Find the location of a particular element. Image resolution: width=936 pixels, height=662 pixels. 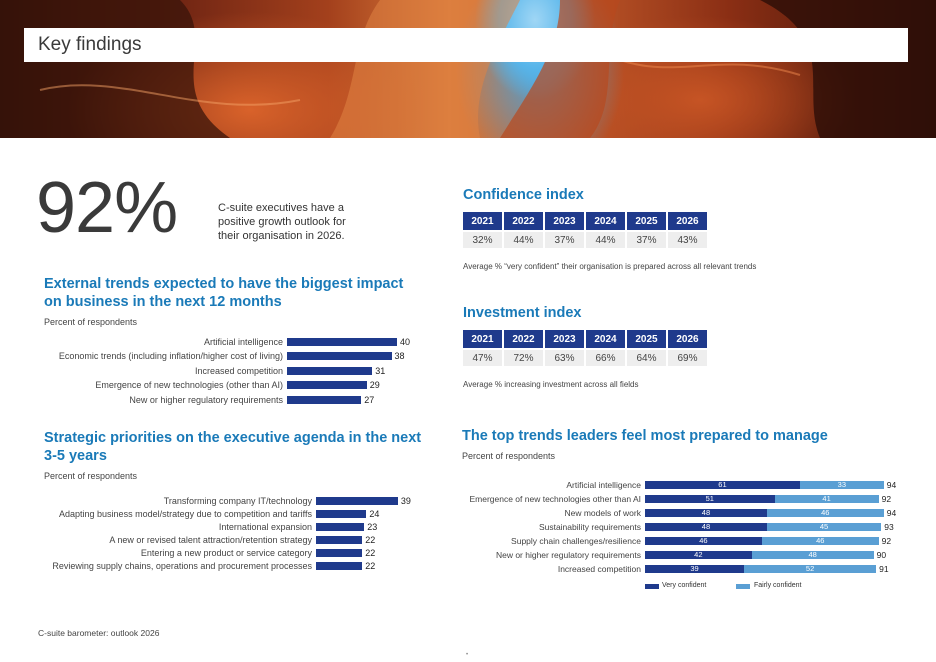

external-trend-label: Artificial intelligence is located at coordinates (243, 342).